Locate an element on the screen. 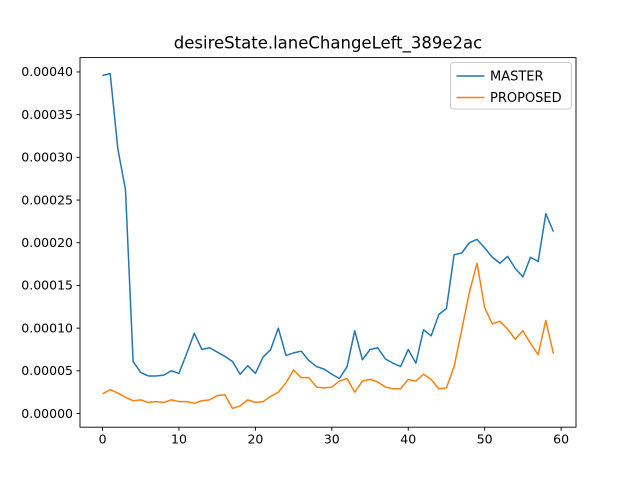 This screenshot has width=640, height=480. x-tick-label: 50 is located at coordinates (485, 439).